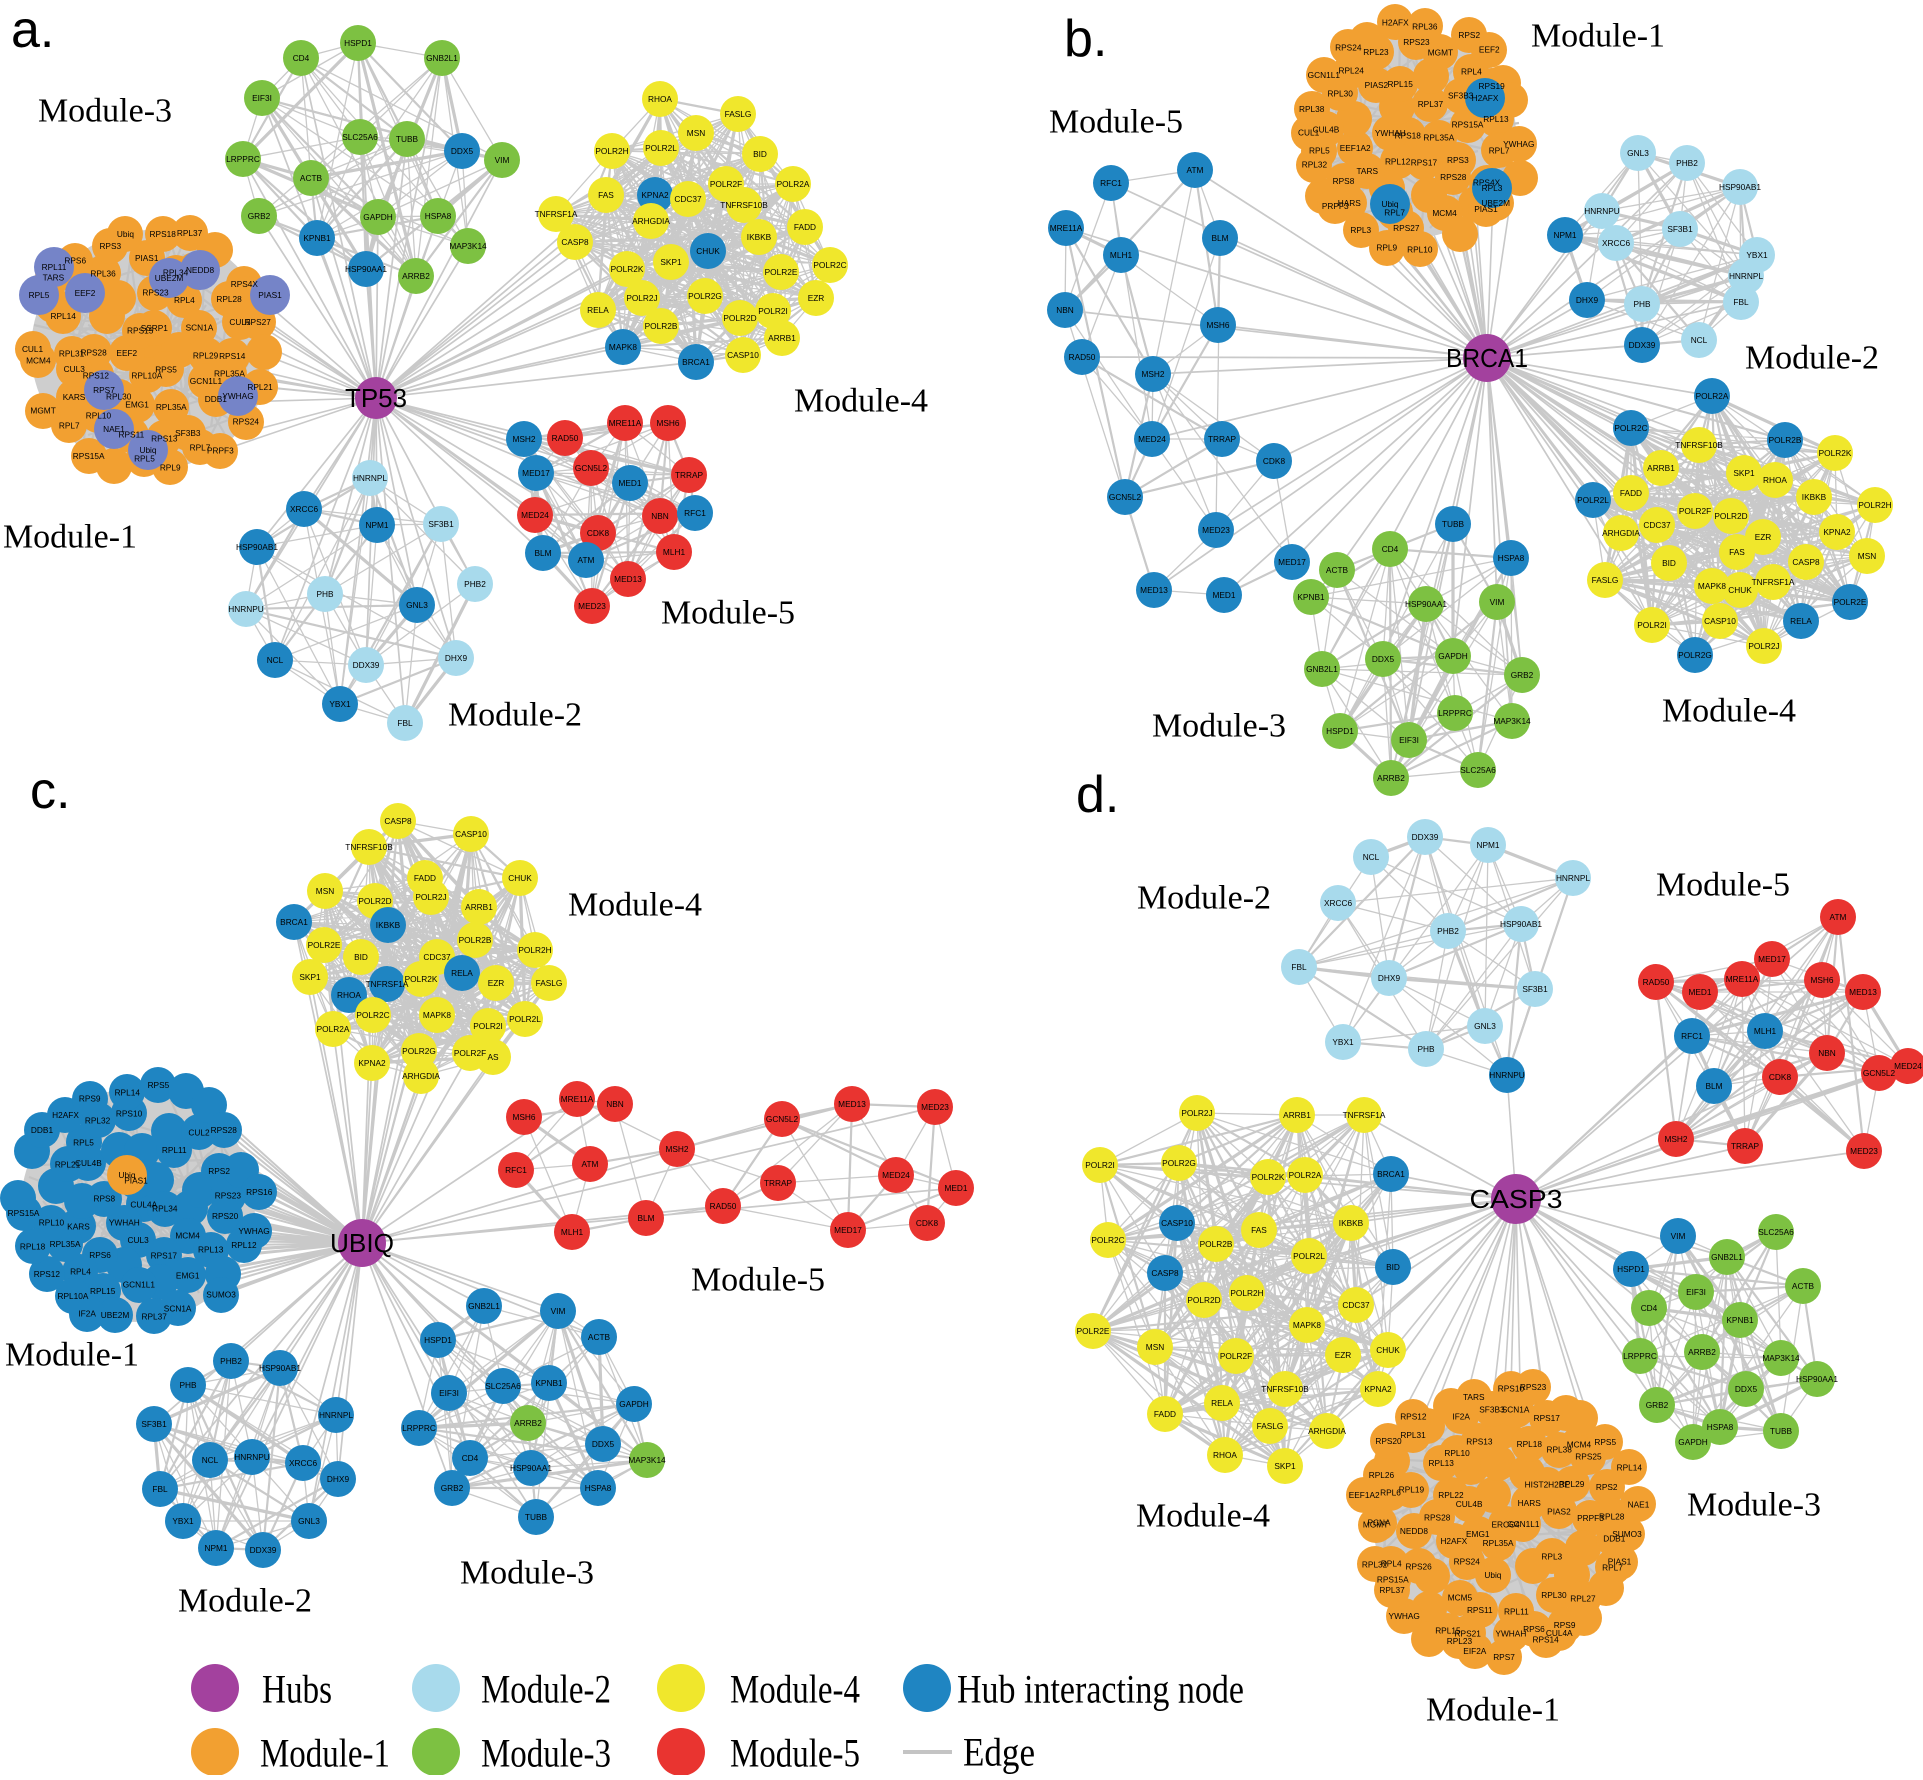 This screenshot has height=1780, width=1923. What do you see at coordinates (1696, 1292) in the screenshot?
I see `svg-text: EIF3I` at bounding box center [1696, 1292].